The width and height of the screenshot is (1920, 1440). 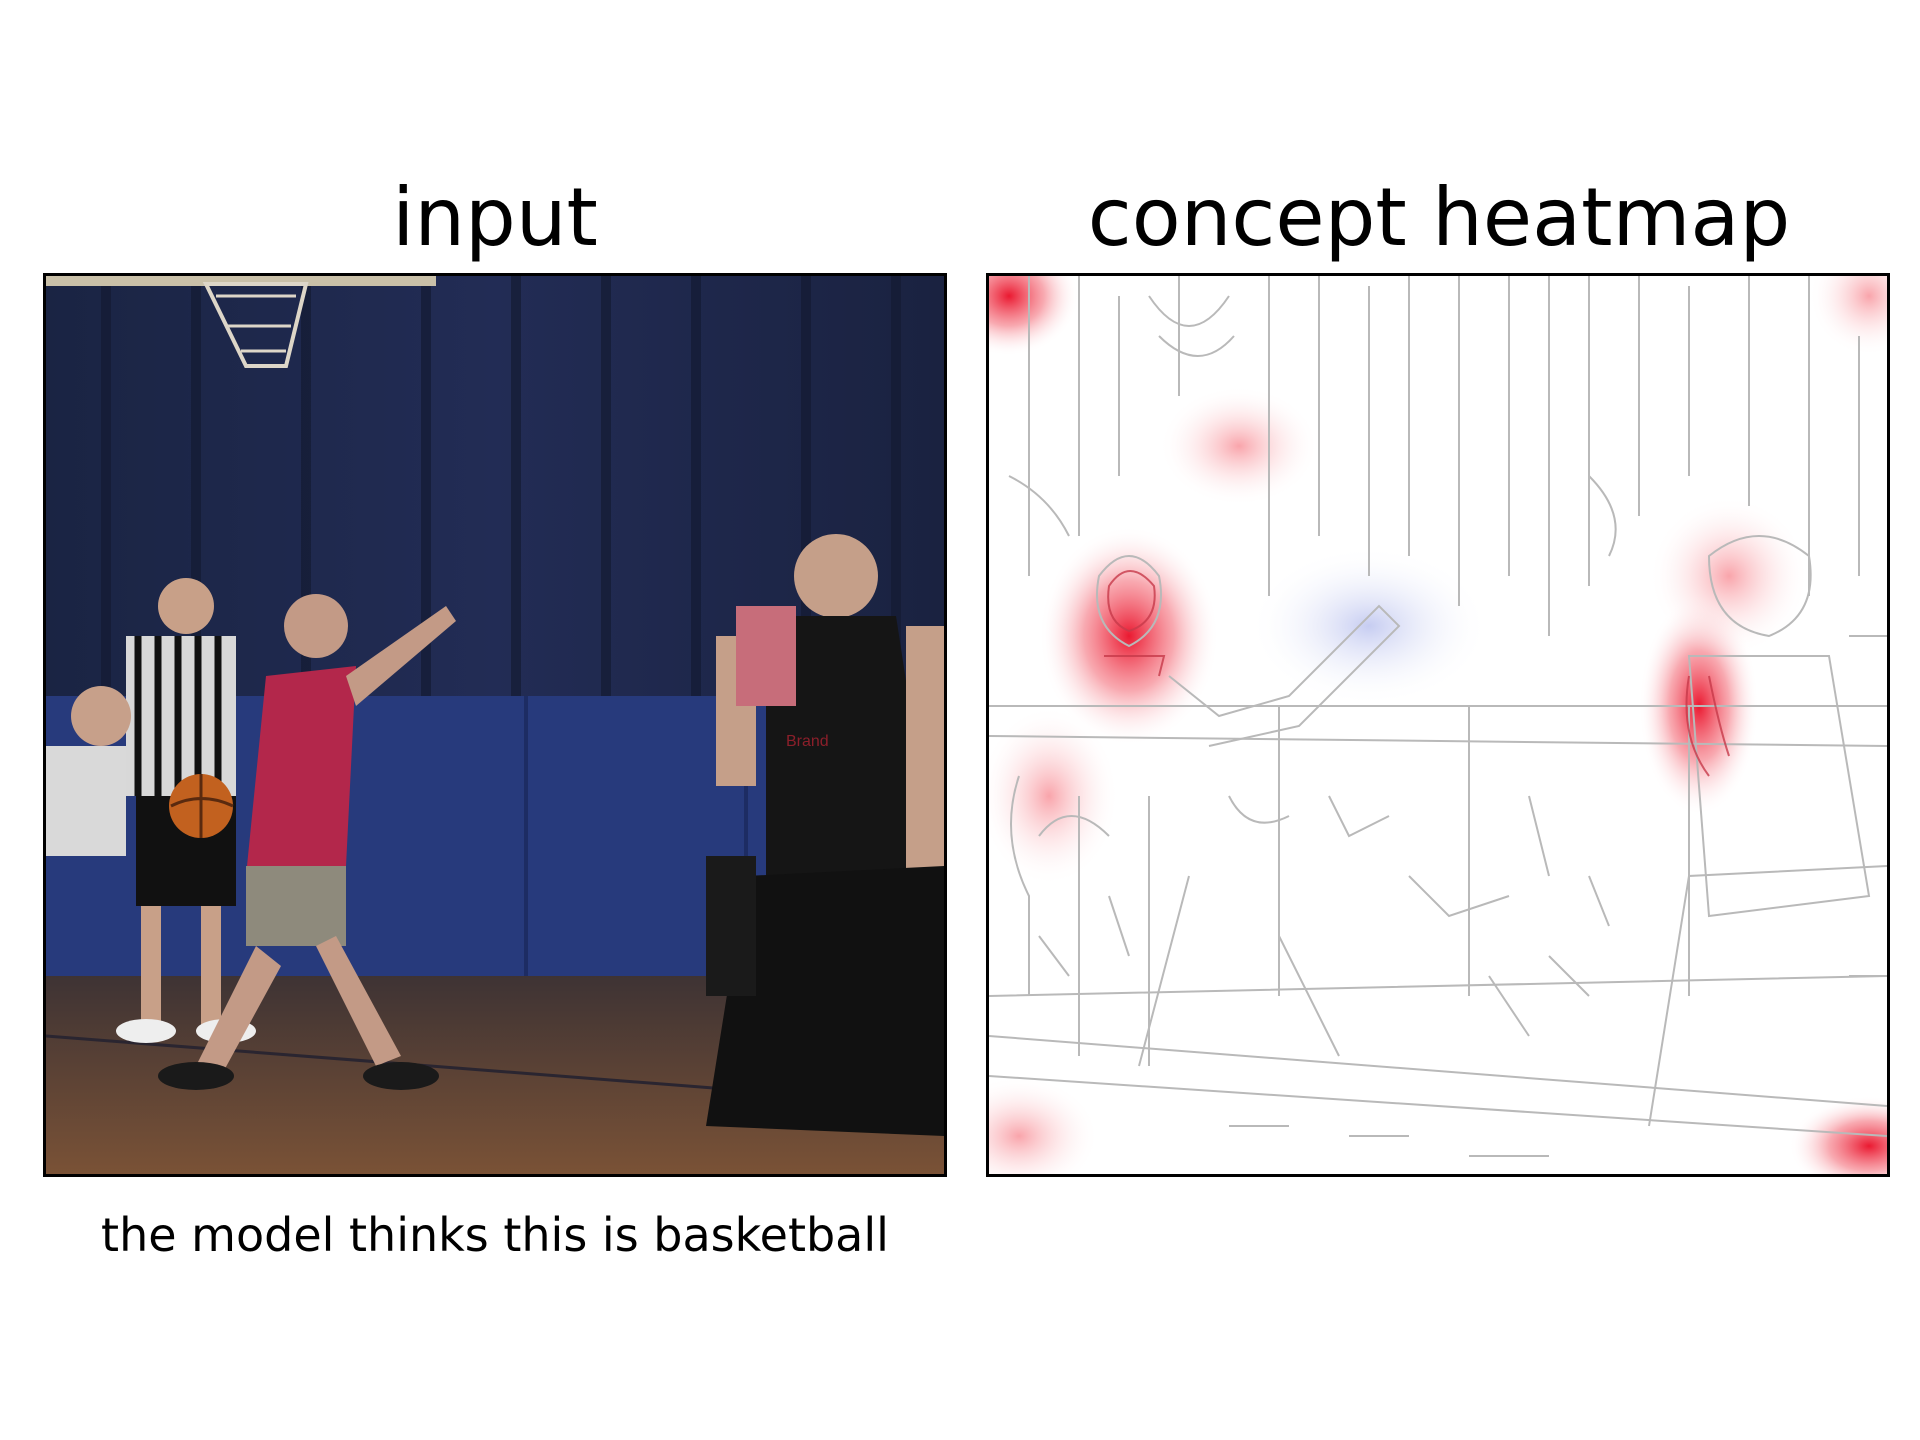 I want to click on input-panel-title: input, so click(x=495, y=217).